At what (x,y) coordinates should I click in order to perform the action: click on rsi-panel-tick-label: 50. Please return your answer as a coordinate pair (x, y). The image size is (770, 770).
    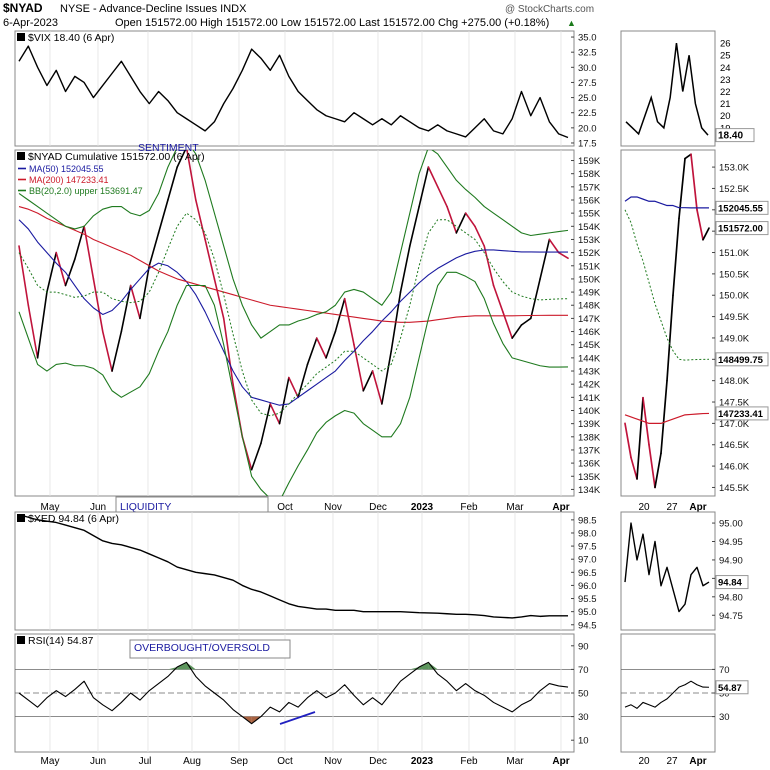
    Looking at the image, I should click on (583, 694).